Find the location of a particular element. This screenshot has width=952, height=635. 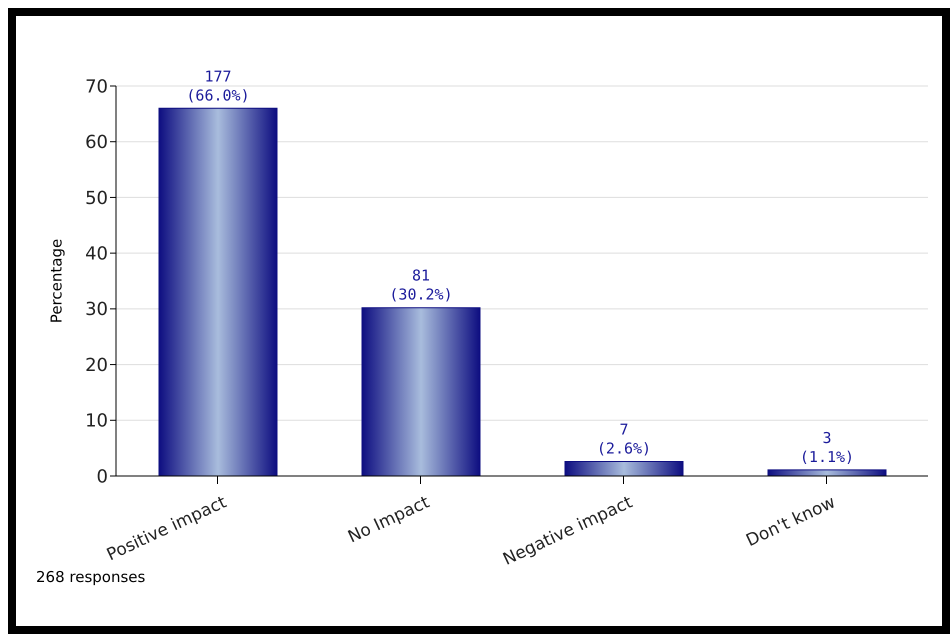

y-tick-label: 70 is located at coordinates (96, 87).